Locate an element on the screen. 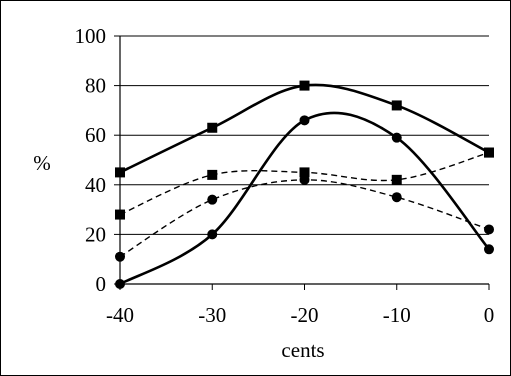  y-tick-label-0: 0 is located at coordinates (101, 284).